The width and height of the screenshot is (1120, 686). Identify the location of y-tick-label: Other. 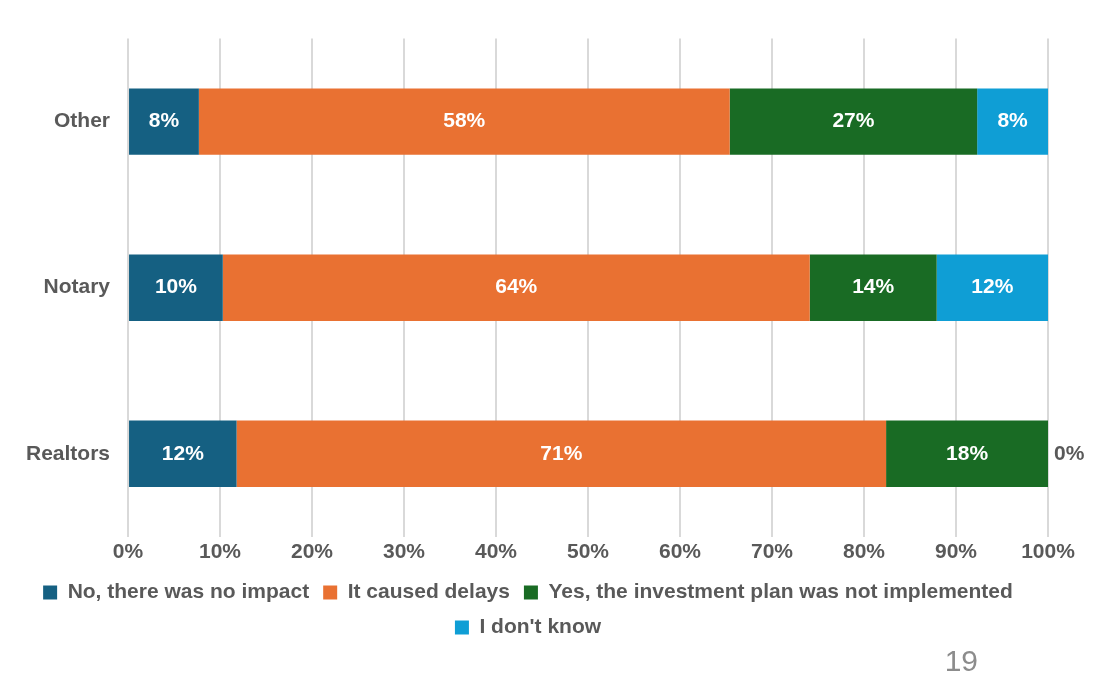
(82, 120).